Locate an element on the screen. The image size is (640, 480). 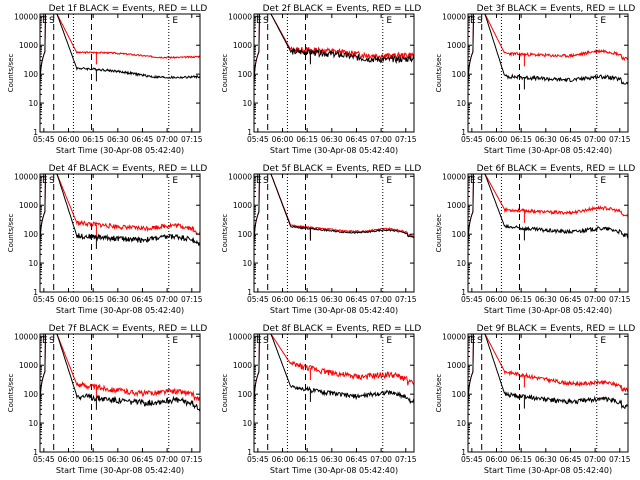
chart-title-3: Det 3f BLACK = Events, RED = LLD is located at coordinates (556, 9).